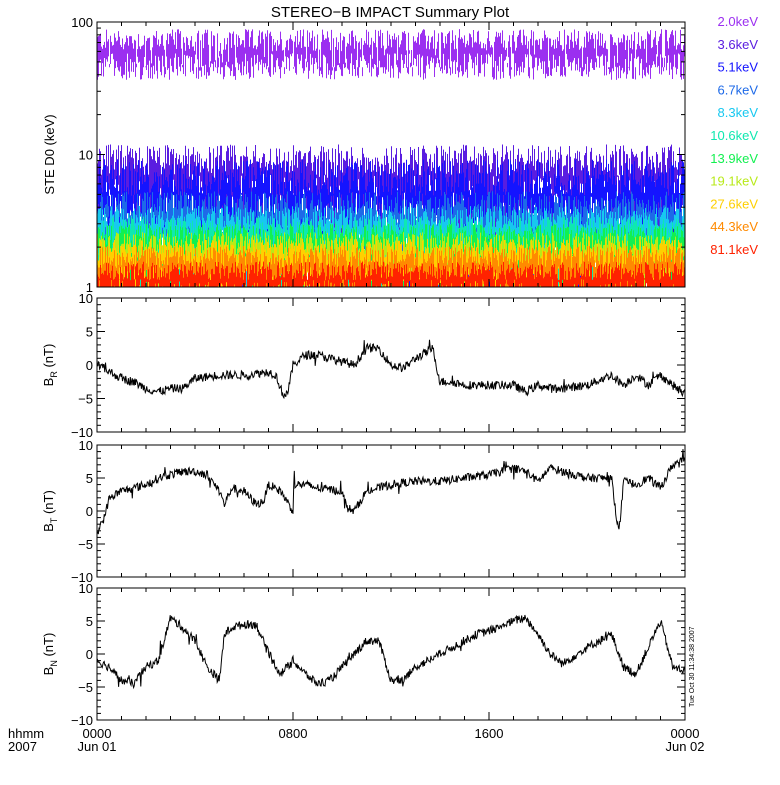 The image size is (780, 785). What do you see at coordinates (738, 112) in the screenshot?
I see `legend-entry: 8.3keV` at bounding box center [738, 112].